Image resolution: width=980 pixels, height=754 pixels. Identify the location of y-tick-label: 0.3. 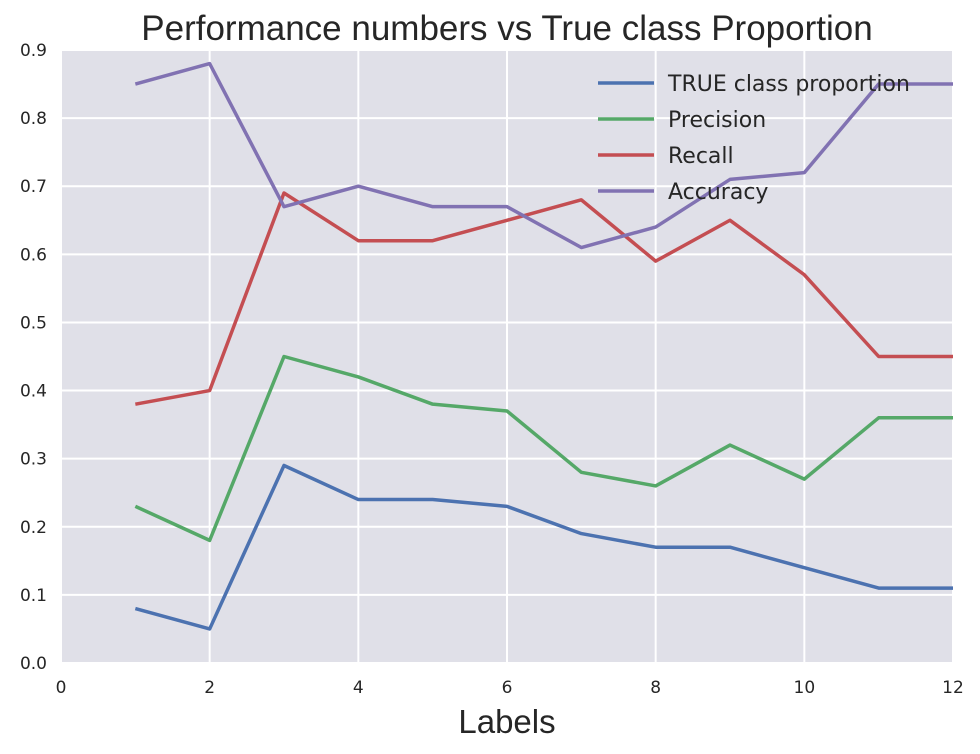
(33, 460).